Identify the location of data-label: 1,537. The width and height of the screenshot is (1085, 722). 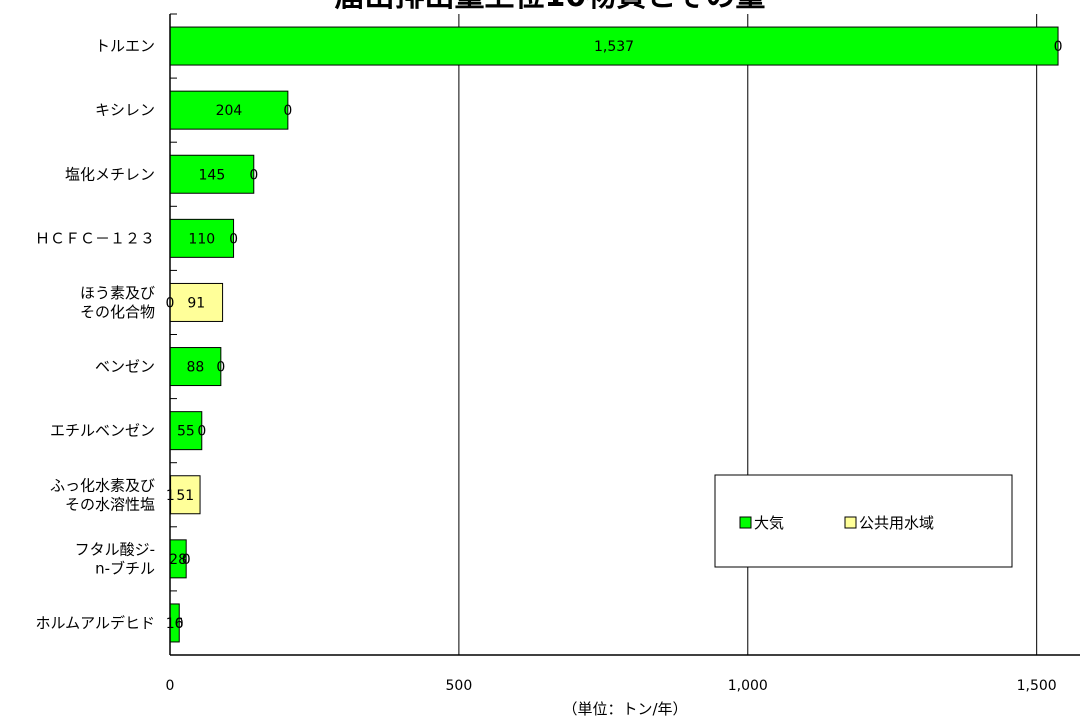
(614, 47).